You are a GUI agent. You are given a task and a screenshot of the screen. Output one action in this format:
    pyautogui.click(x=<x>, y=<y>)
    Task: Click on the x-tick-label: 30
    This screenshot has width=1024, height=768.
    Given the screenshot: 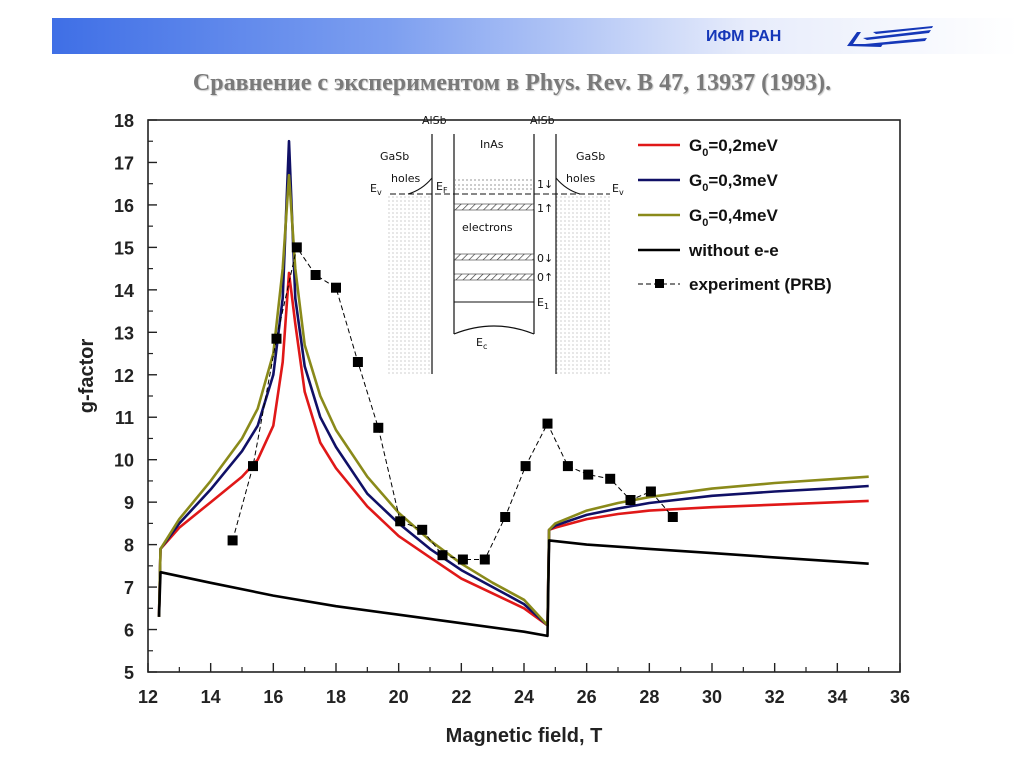 What is the action you would take?
    pyautogui.click(x=712, y=697)
    